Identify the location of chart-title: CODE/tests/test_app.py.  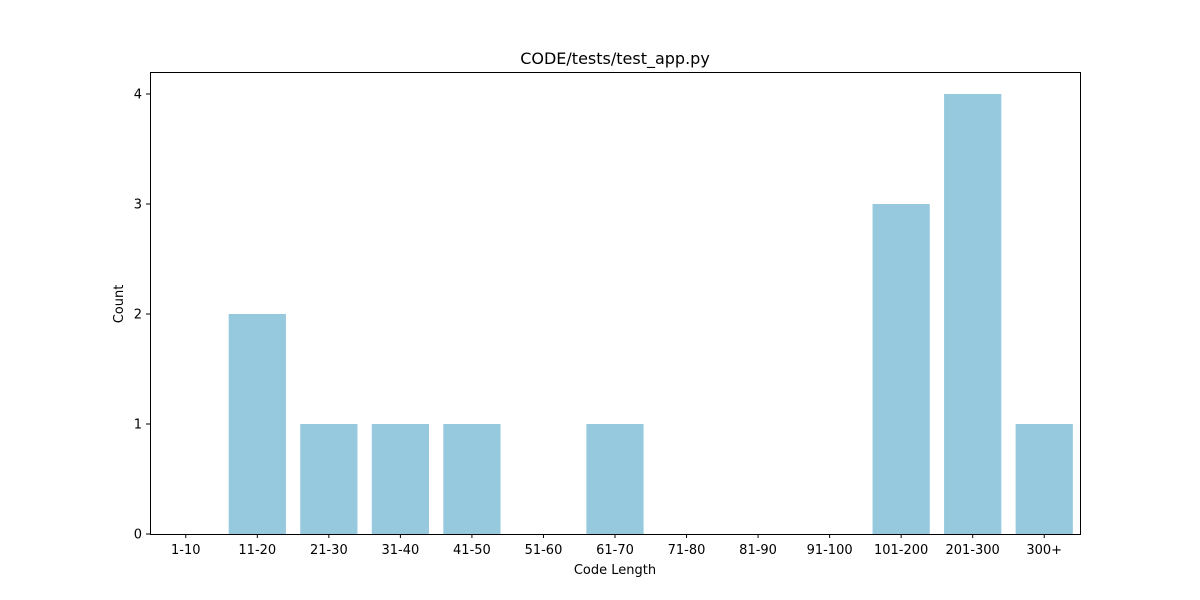
(615, 59).